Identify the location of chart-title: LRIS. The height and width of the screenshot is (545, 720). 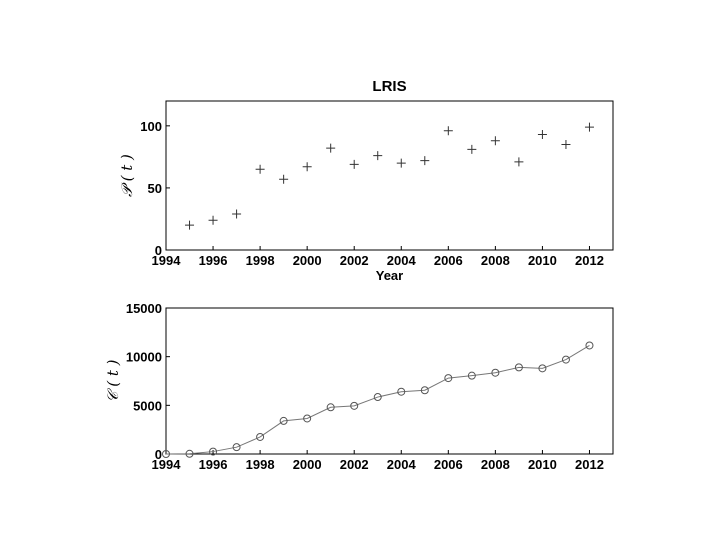
(389, 86).